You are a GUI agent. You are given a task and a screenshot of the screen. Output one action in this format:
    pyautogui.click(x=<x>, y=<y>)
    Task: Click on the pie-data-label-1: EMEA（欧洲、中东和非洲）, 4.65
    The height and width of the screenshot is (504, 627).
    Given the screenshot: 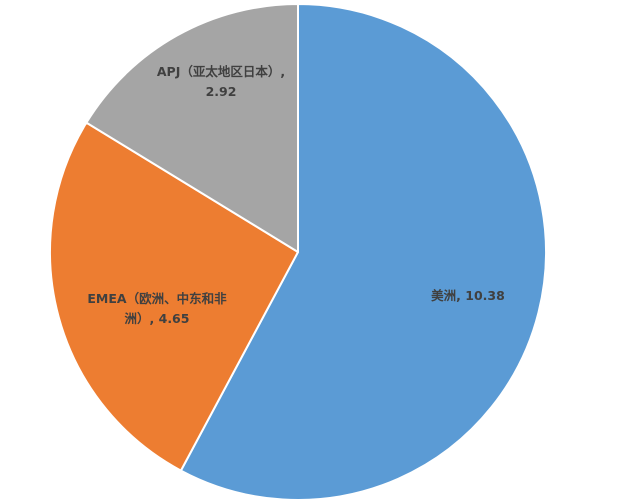 What is the action you would take?
    pyautogui.click(x=157, y=308)
    